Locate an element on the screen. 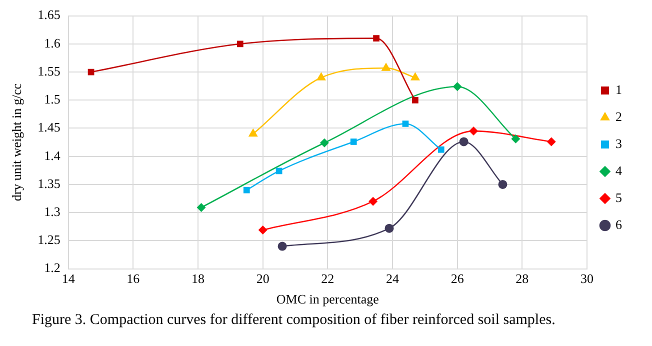  legend-label: 6 is located at coordinates (619, 224).